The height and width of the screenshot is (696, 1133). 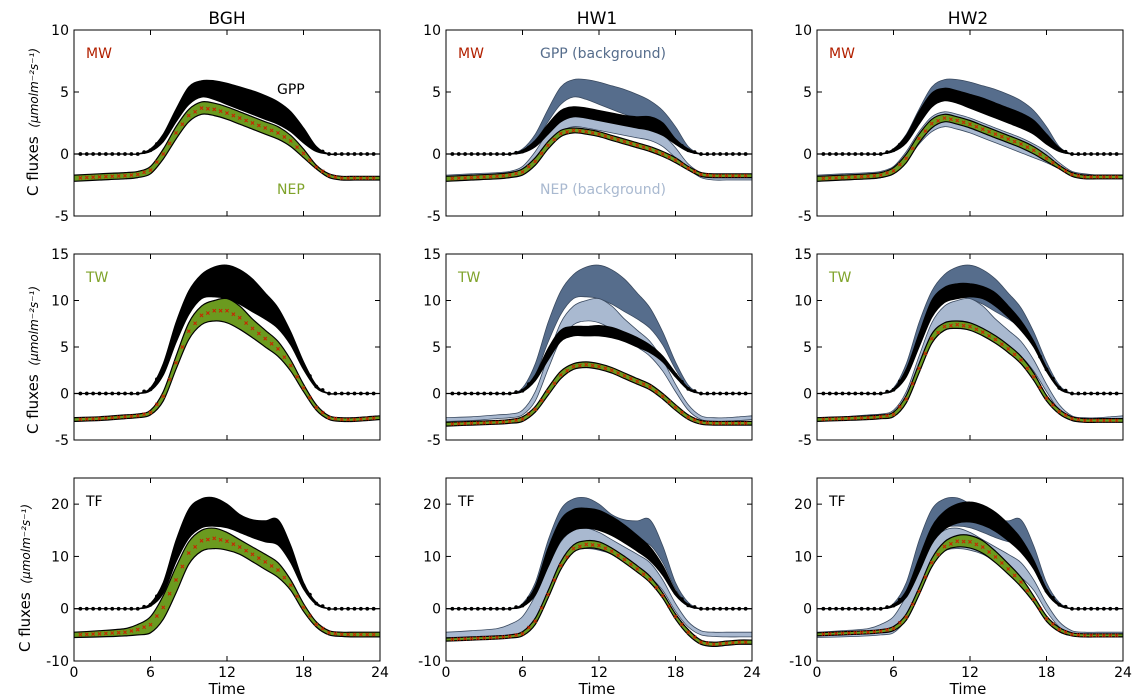 I want to click on x-tick-label: 18, so click(x=304, y=673).